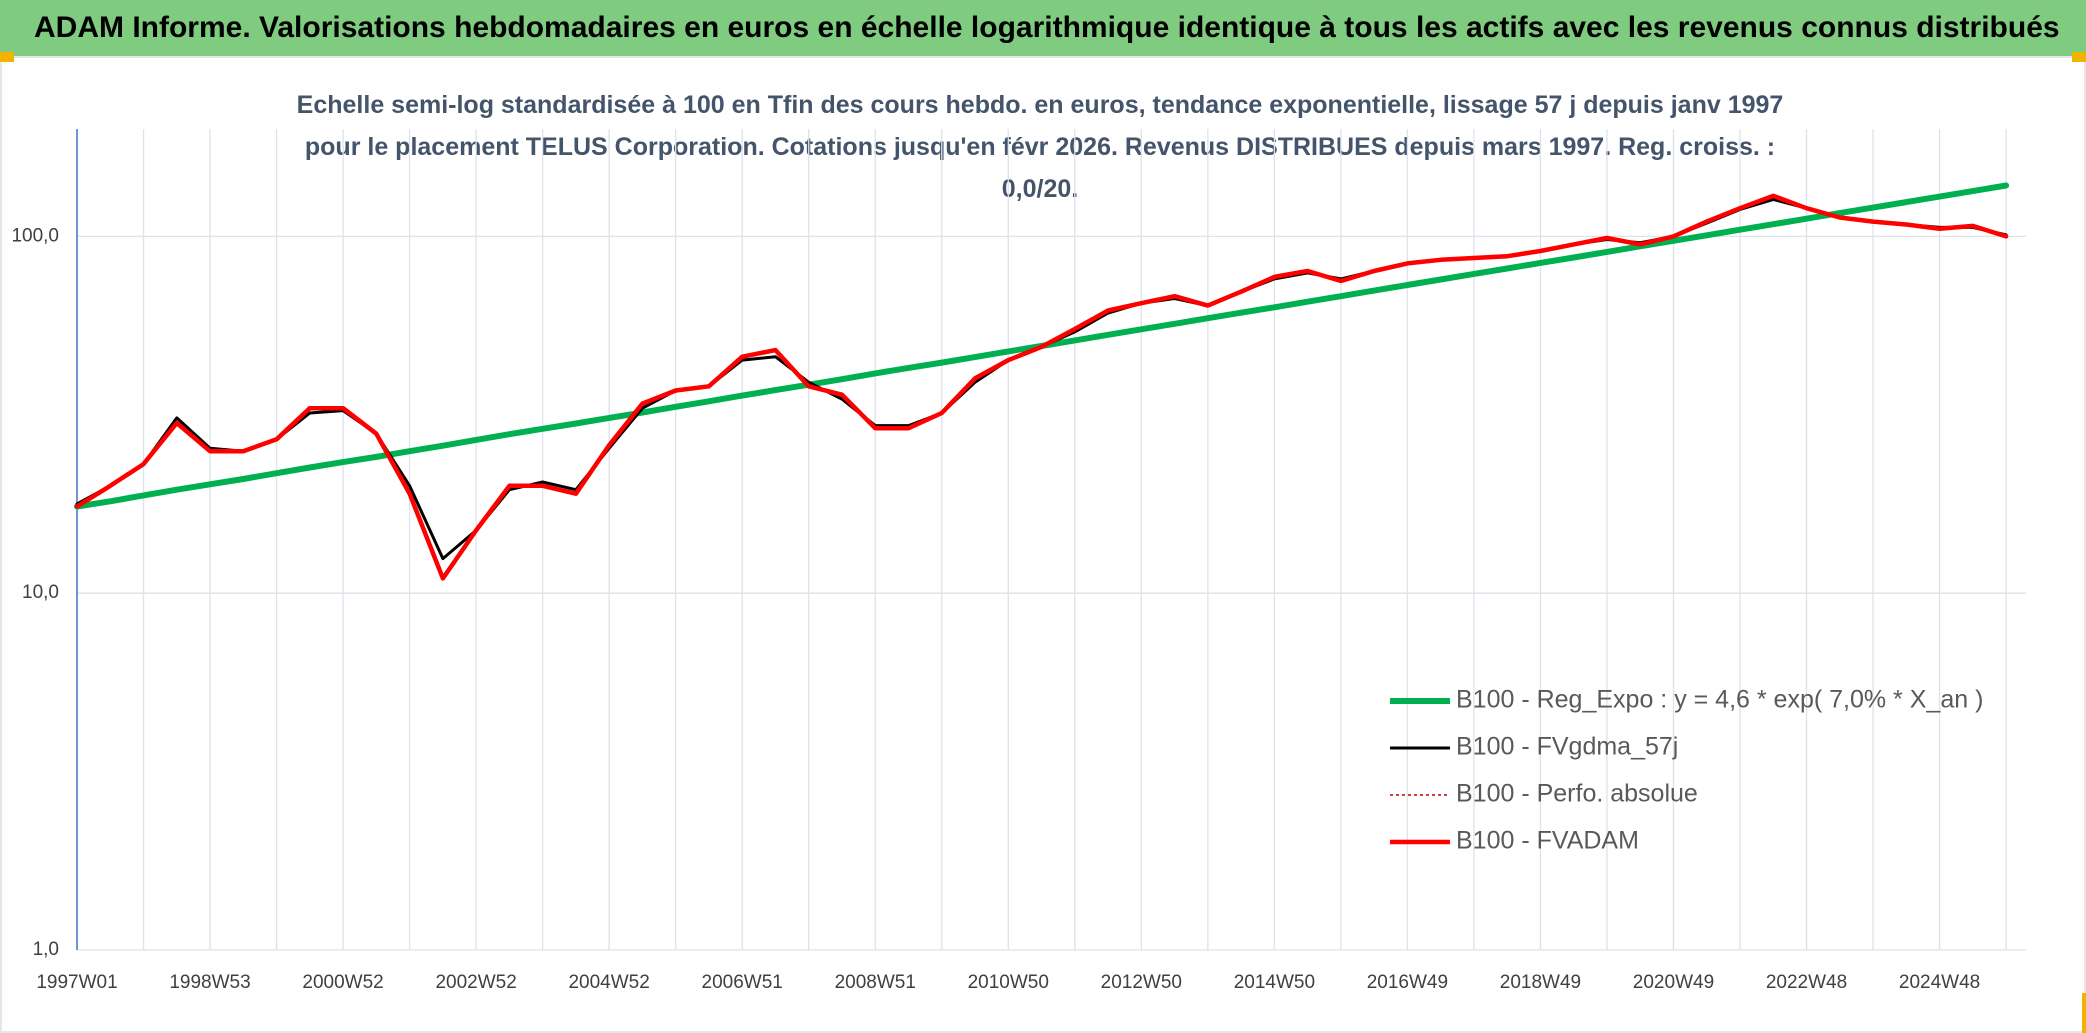  I want to click on x-tick-label: 2018W49, so click(1540, 982).